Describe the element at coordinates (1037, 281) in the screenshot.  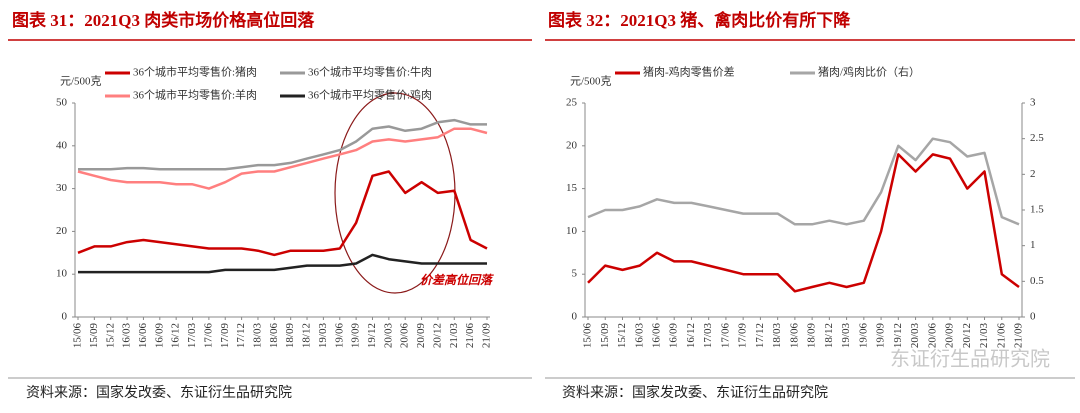
I see `y2-tick-label: 0.5` at that location.